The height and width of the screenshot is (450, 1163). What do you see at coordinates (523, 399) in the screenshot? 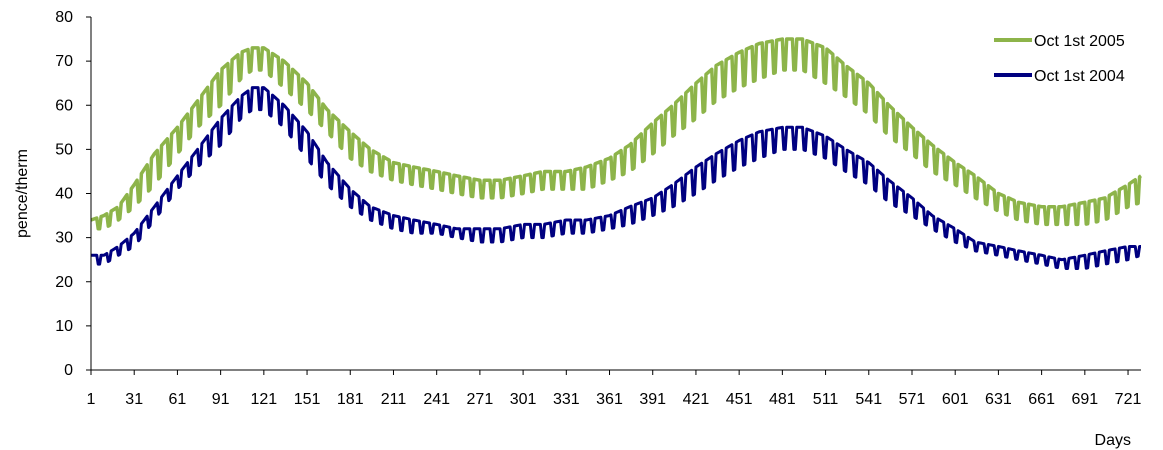
I see `x-tick-label: 301` at bounding box center [523, 399].